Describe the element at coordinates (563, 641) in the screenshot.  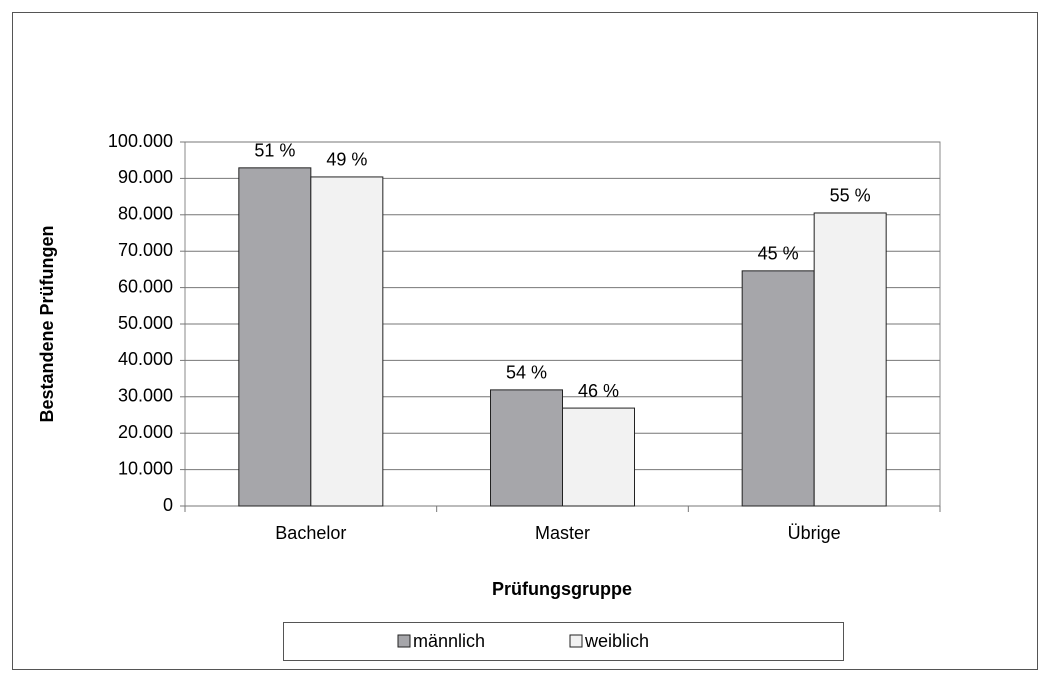
I see `legend` at that location.